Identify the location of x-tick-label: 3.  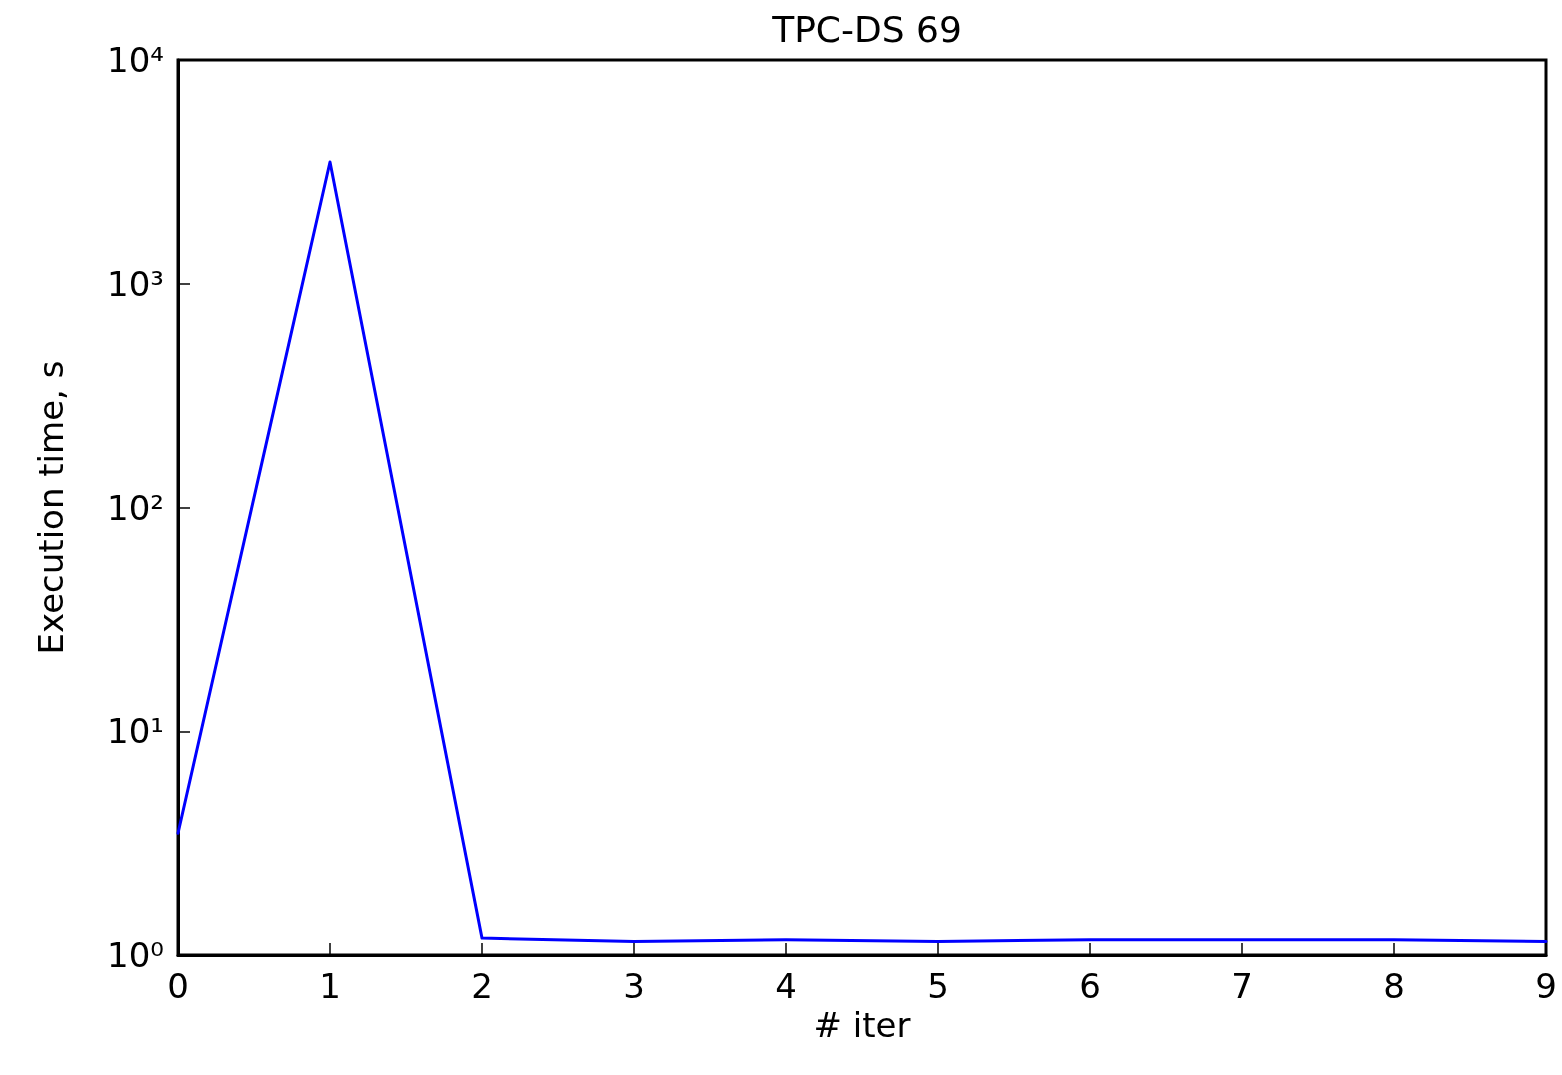
(634, 986).